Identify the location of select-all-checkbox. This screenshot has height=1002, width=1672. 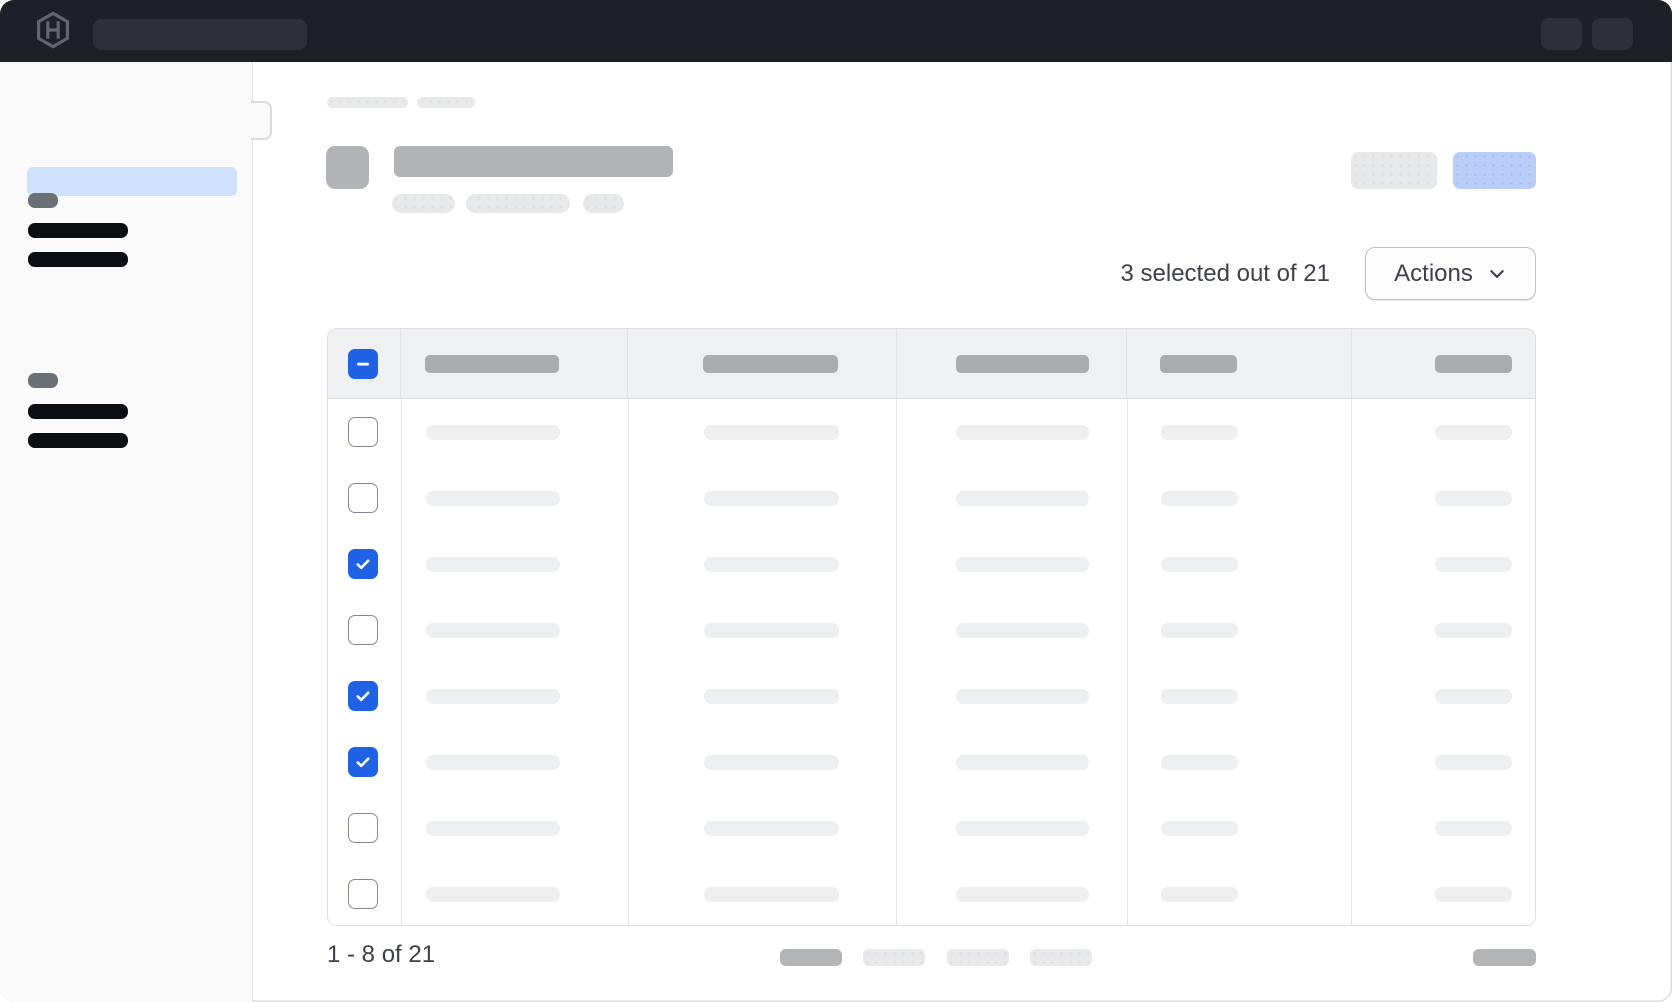
(363, 363).